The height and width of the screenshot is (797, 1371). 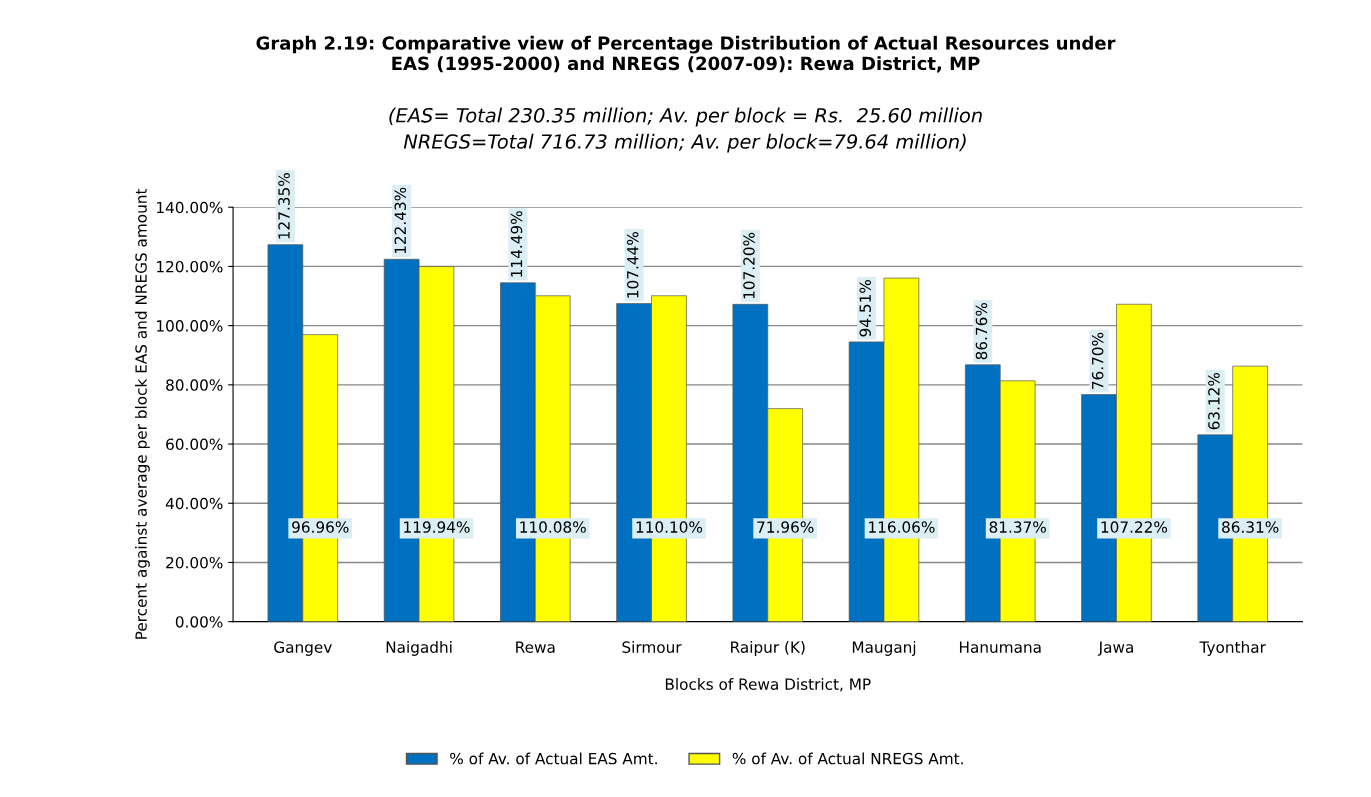 What do you see at coordinates (1134, 527) in the screenshot?
I see `data-label: 107.22%` at bounding box center [1134, 527].